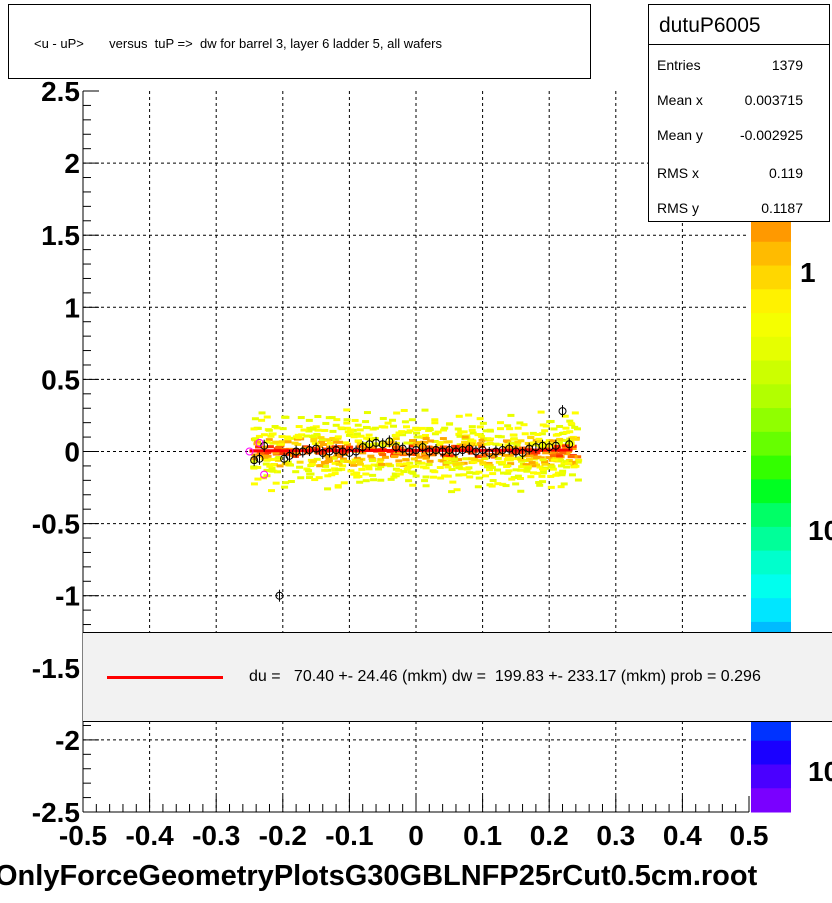  Describe the element at coordinates (679, 65) in the screenshot. I see `stats-key: Entries` at that location.